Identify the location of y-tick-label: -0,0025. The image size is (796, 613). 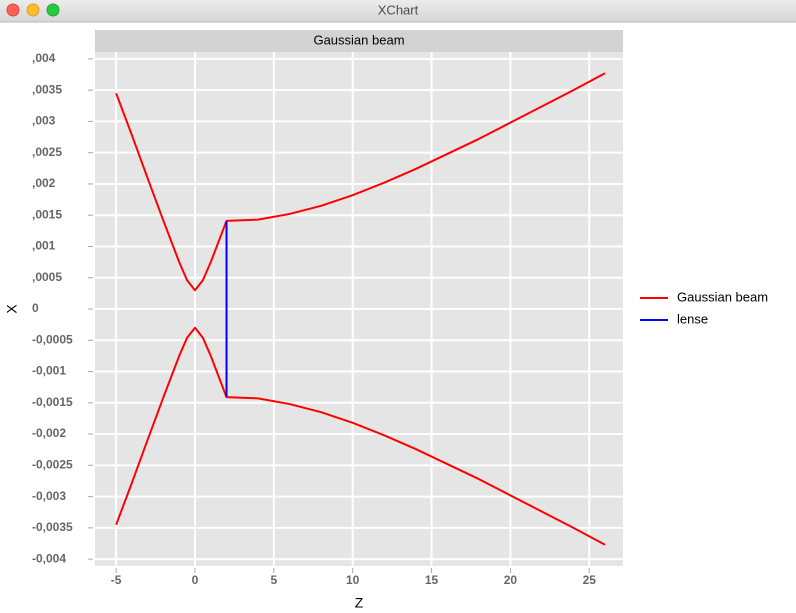
(52, 464).